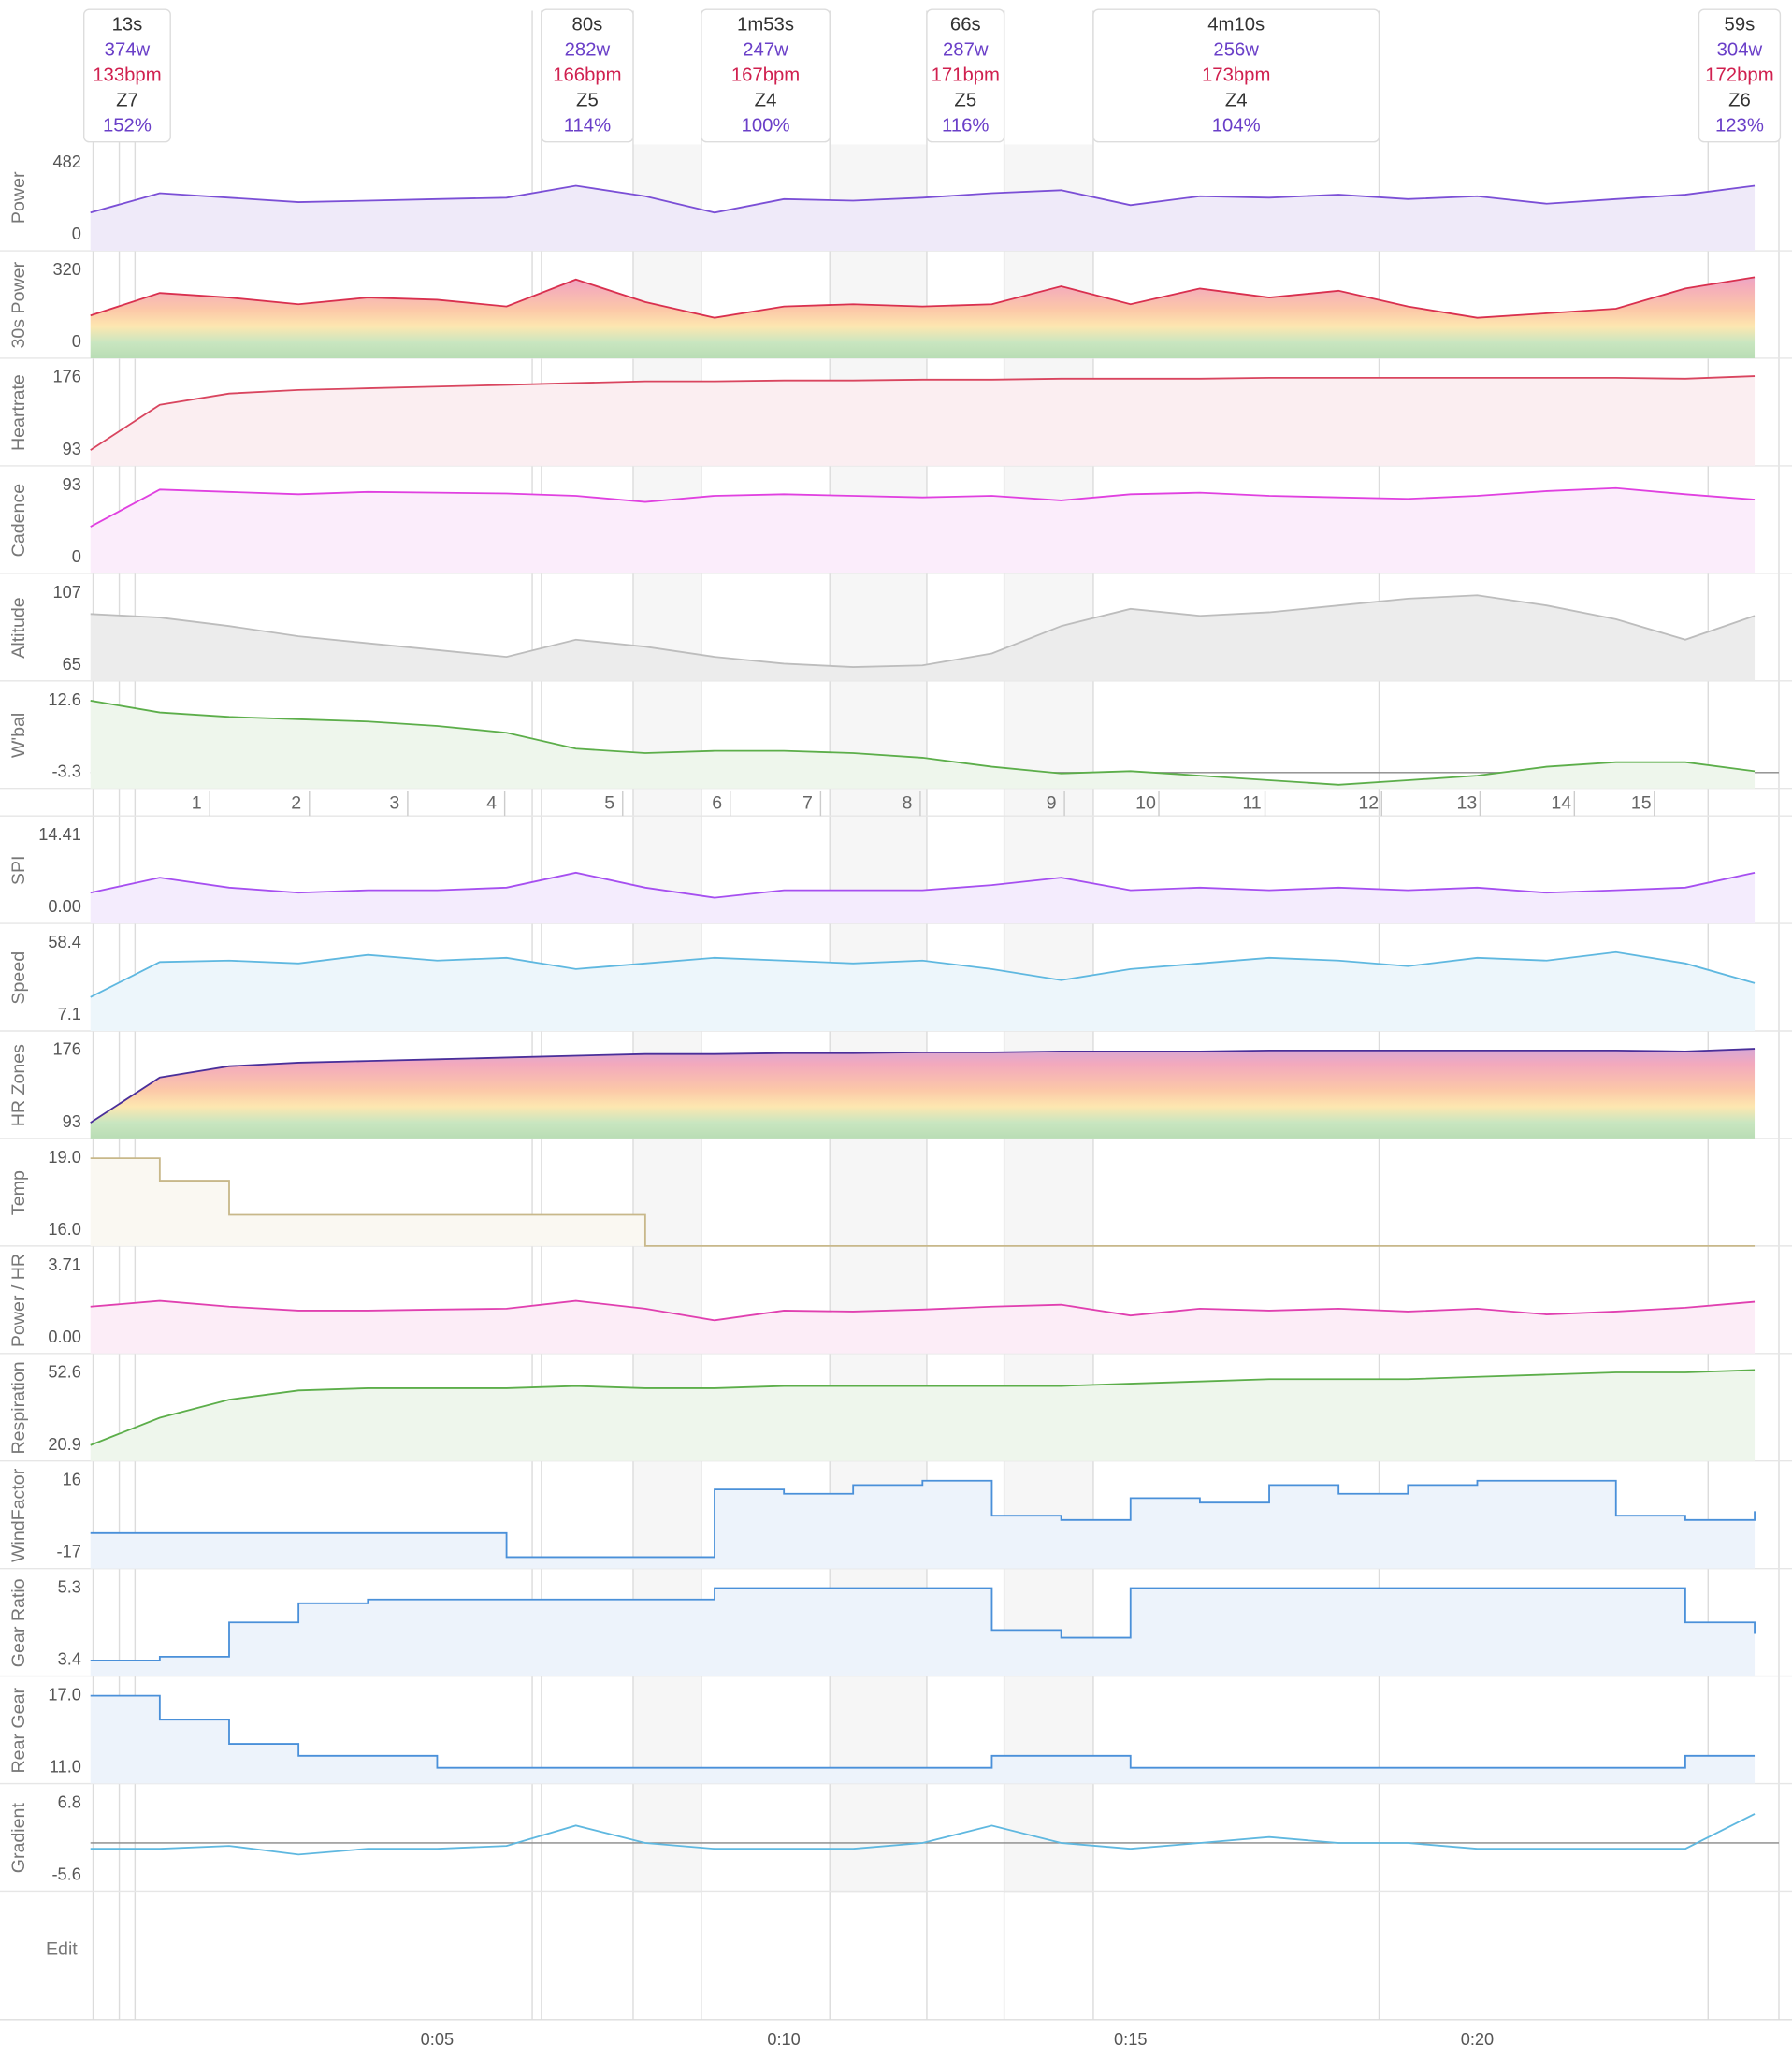  What do you see at coordinates (1739, 100) in the screenshot?
I see `interval-zone: Z6` at bounding box center [1739, 100].